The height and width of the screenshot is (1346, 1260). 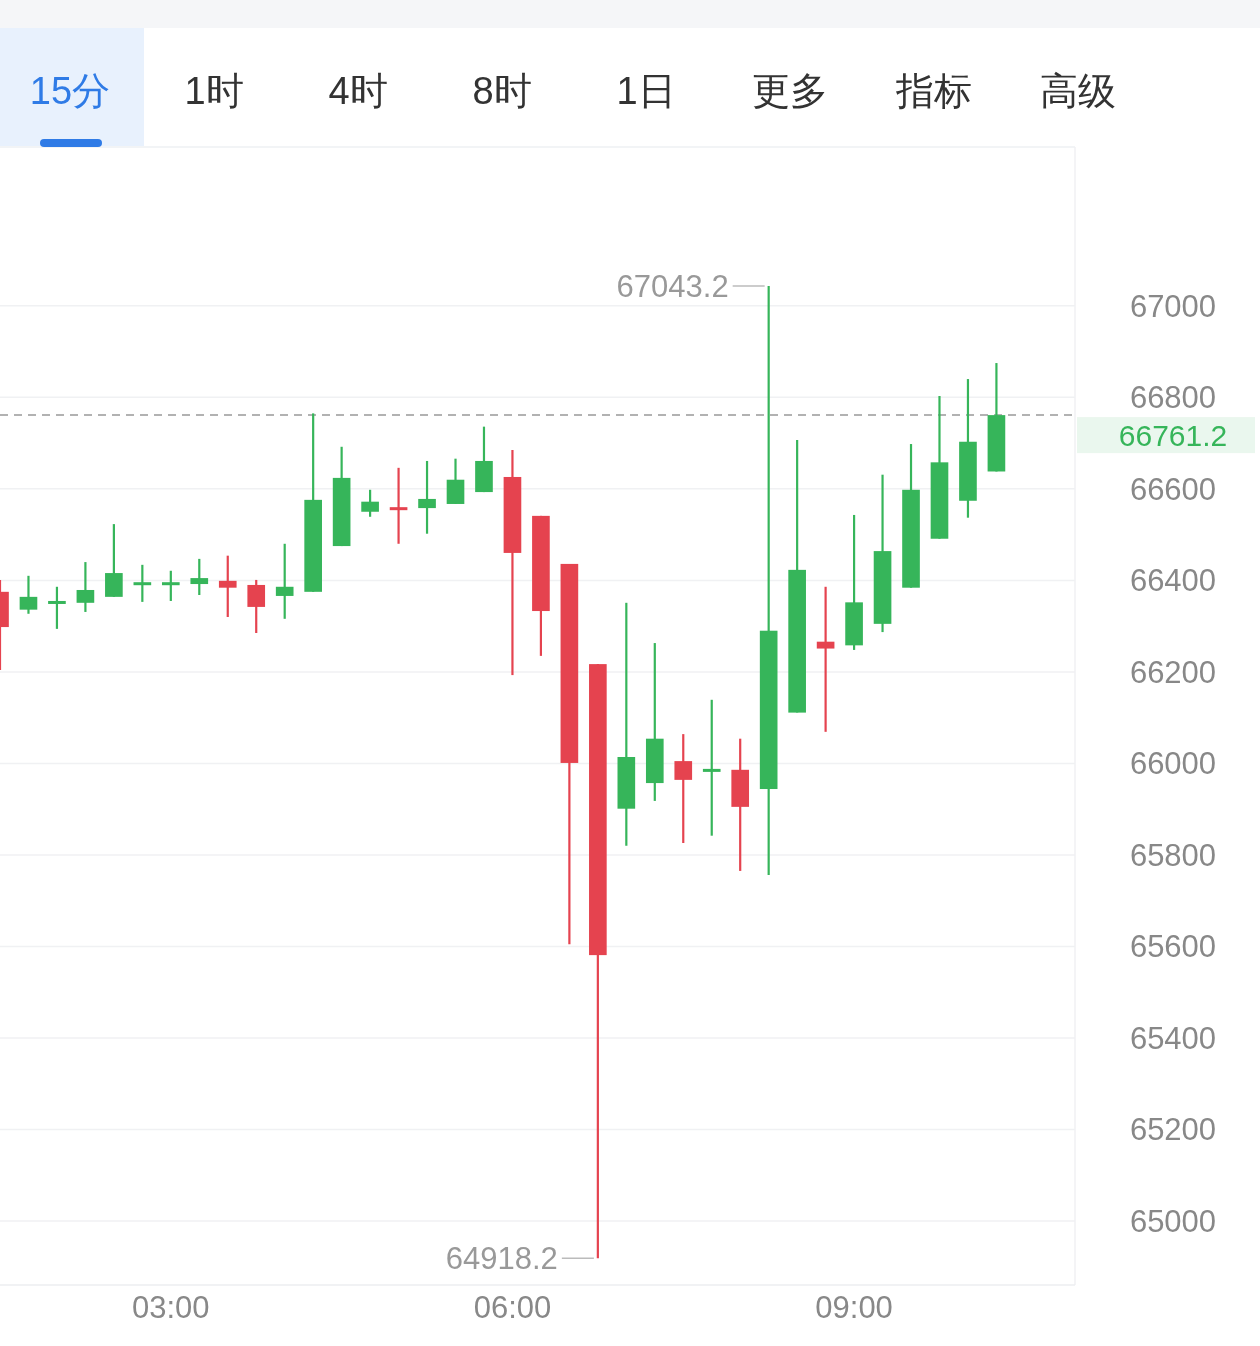 I want to click on y-tick-label: 65000, so click(x=1173, y=1221).